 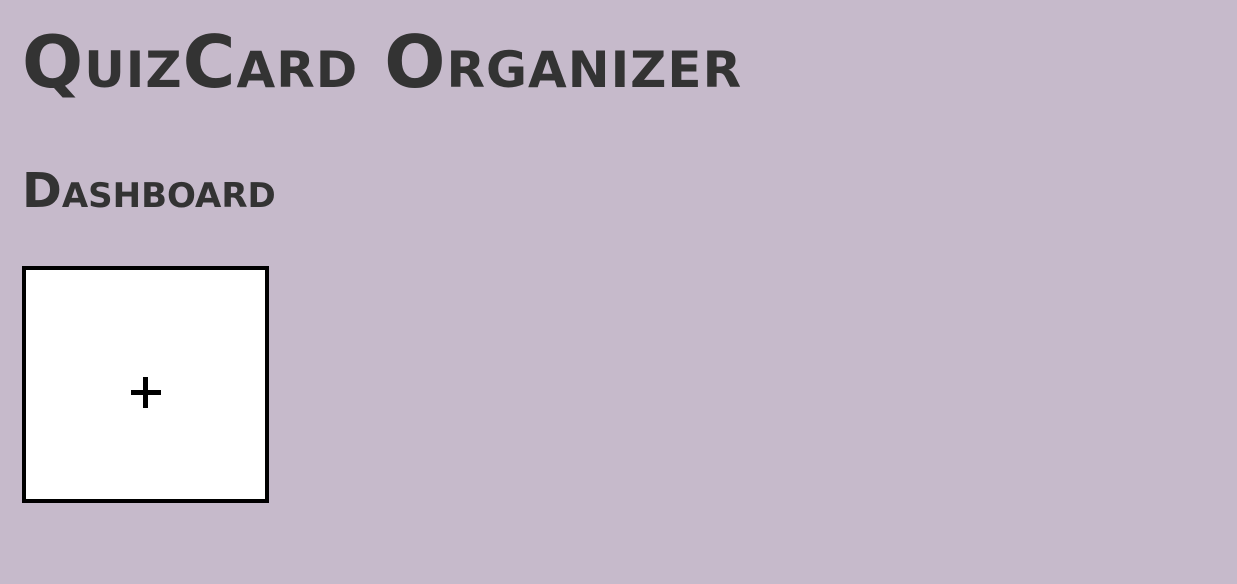 I want to click on add-card-button, so click(x=145, y=384).